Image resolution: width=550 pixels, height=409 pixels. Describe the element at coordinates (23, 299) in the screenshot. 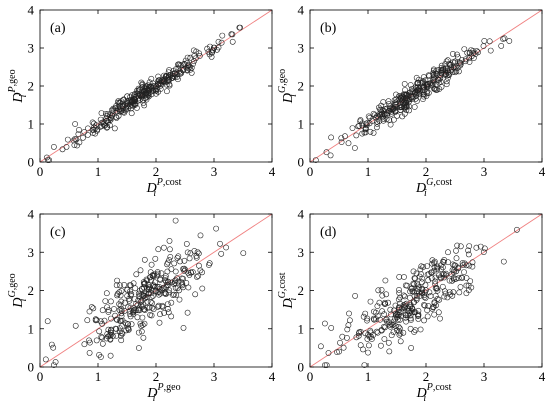

I see `y-axis-label-sub: i` at that location.